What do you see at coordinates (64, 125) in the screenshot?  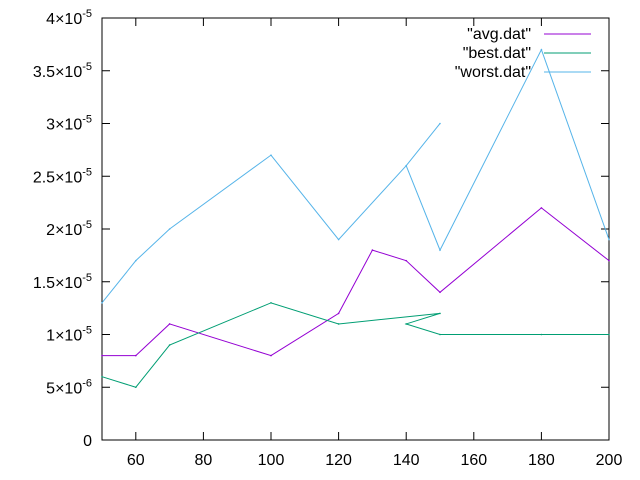 I see `y-tick-mantissa: 3×10` at bounding box center [64, 125].